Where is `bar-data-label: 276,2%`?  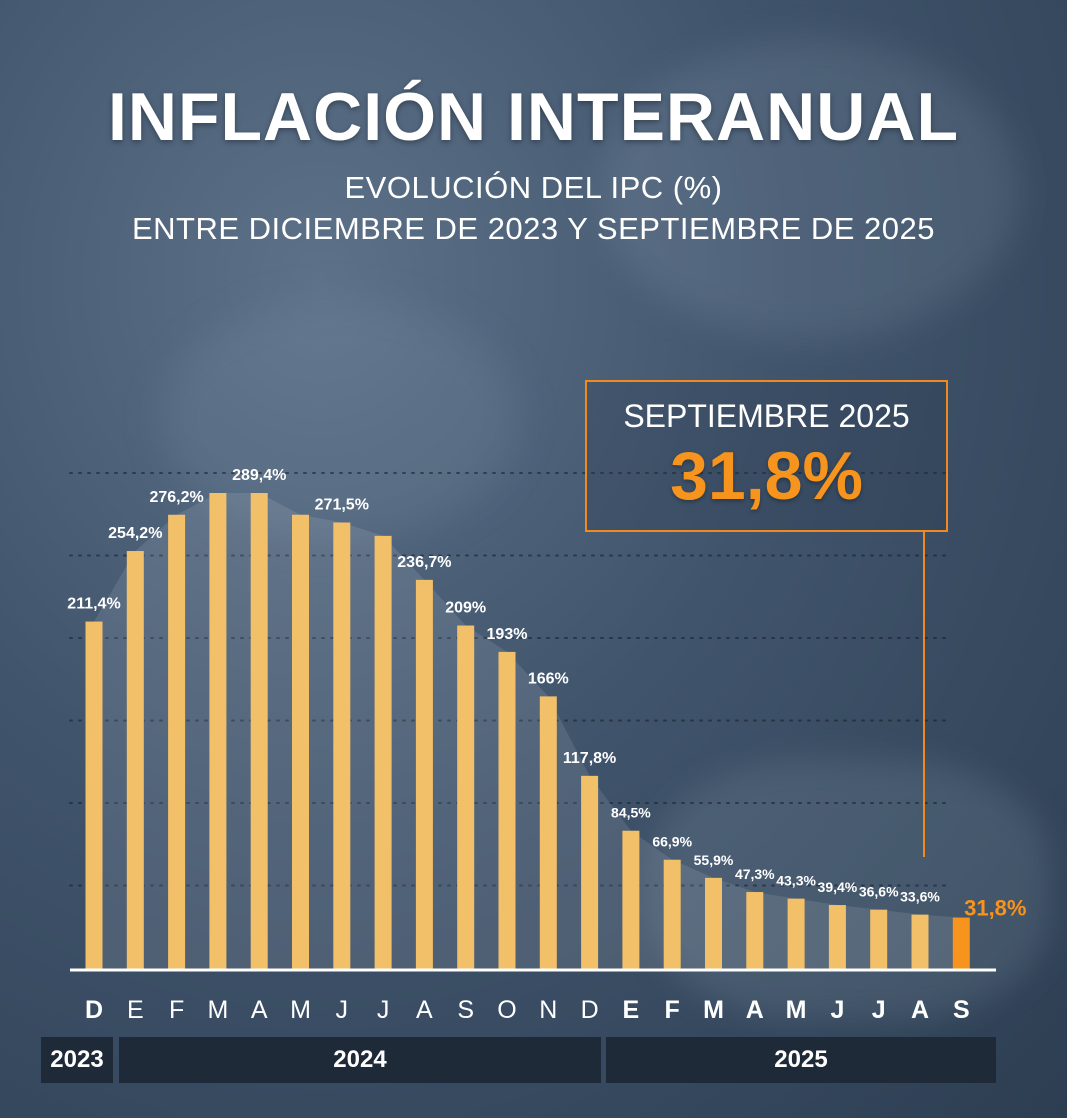
bar-data-label: 276,2% is located at coordinates (176, 497).